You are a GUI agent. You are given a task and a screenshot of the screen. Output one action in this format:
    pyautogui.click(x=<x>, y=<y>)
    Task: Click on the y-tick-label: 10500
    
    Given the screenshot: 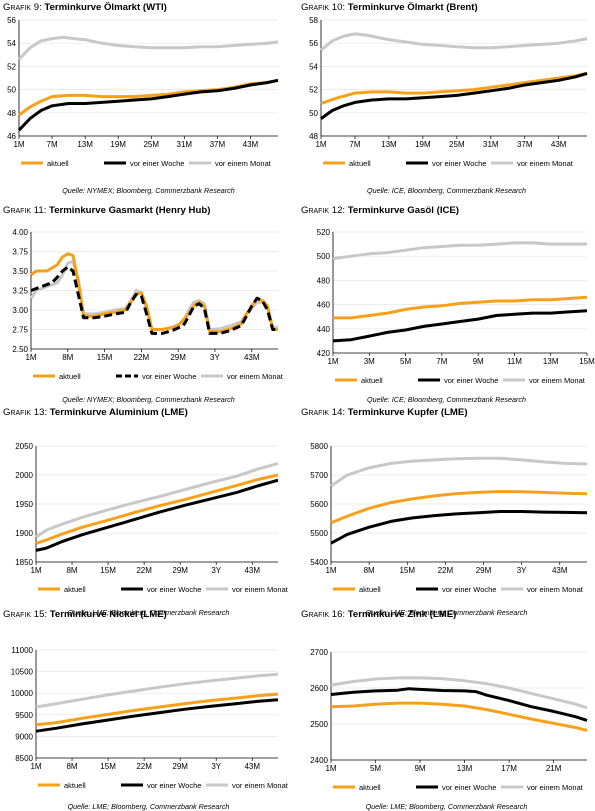 What is the action you would take?
    pyautogui.click(x=22, y=672)
    